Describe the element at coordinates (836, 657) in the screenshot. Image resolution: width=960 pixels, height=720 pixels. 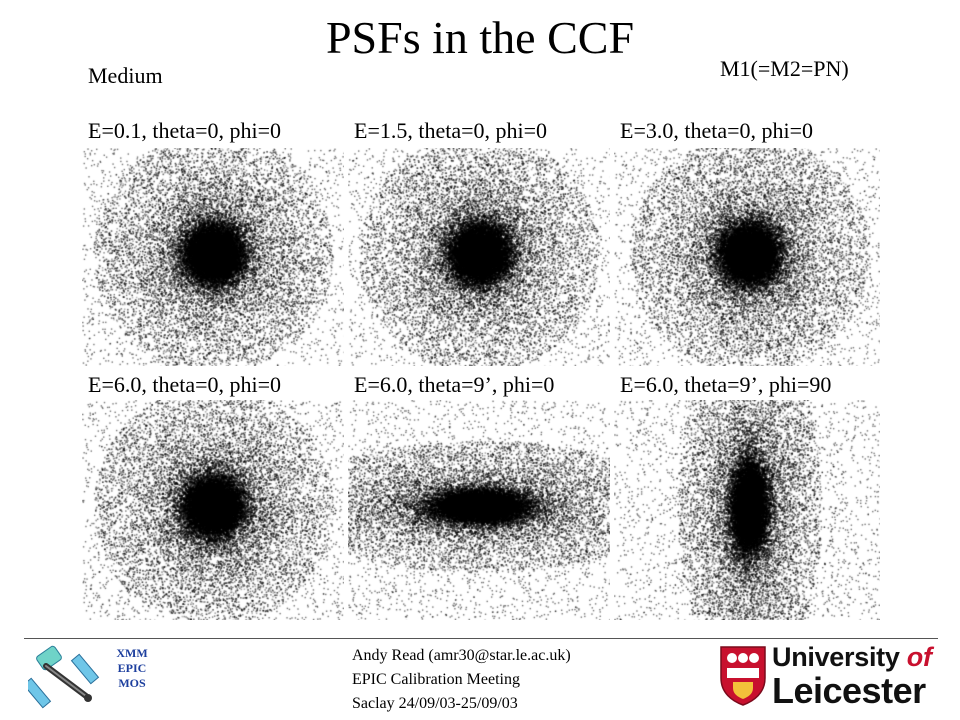
I see `university-word: University` at that location.